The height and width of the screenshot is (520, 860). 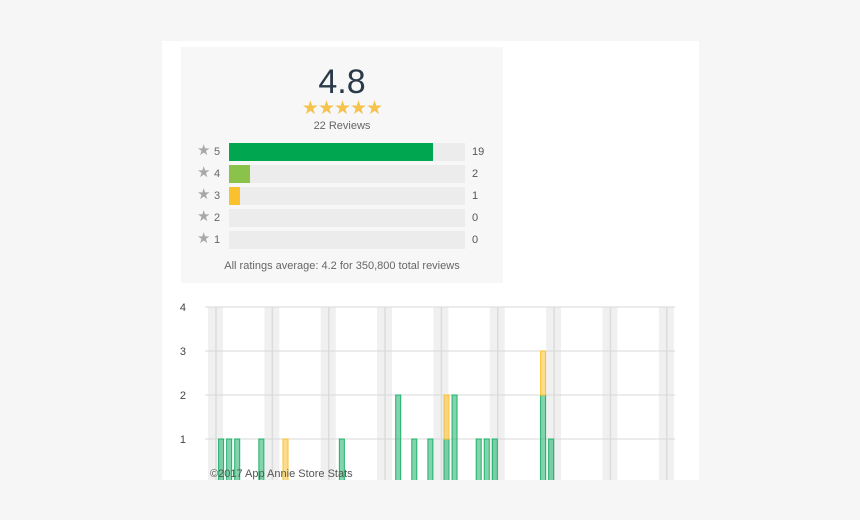 I want to click on rating-level-label: 1, so click(x=217, y=240).